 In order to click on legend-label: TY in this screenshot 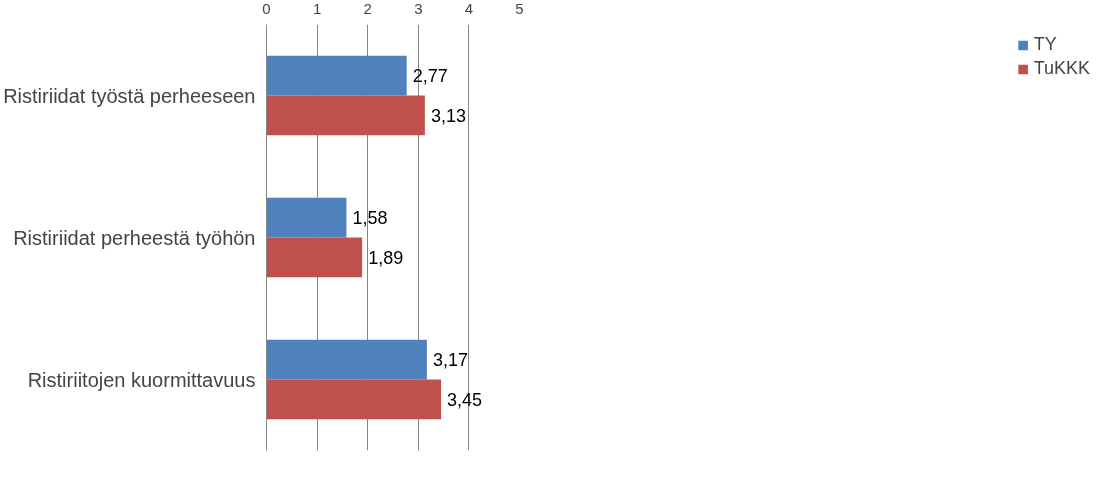, I will do `click(1045, 44)`.